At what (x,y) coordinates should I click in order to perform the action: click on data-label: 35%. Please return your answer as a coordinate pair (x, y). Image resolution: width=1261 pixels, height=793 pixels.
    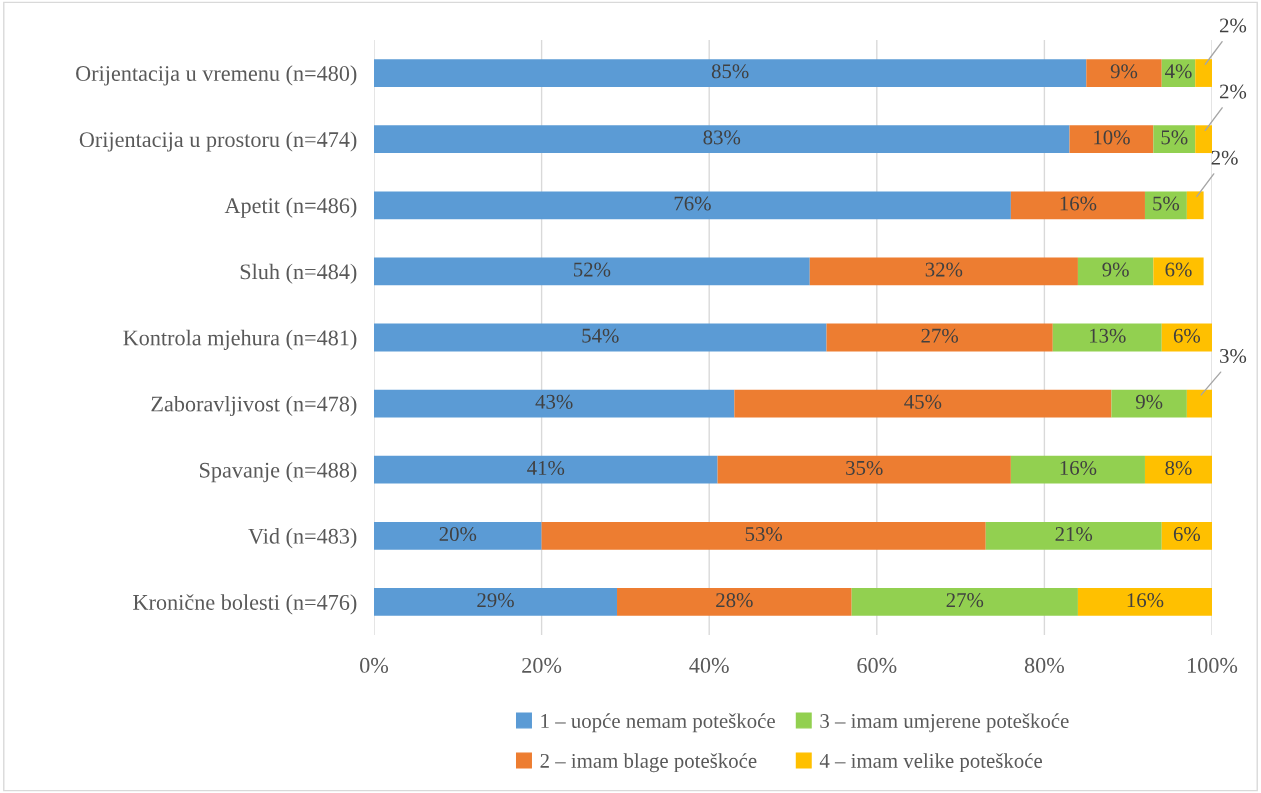
    Looking at the image, I should click on (864, 468).